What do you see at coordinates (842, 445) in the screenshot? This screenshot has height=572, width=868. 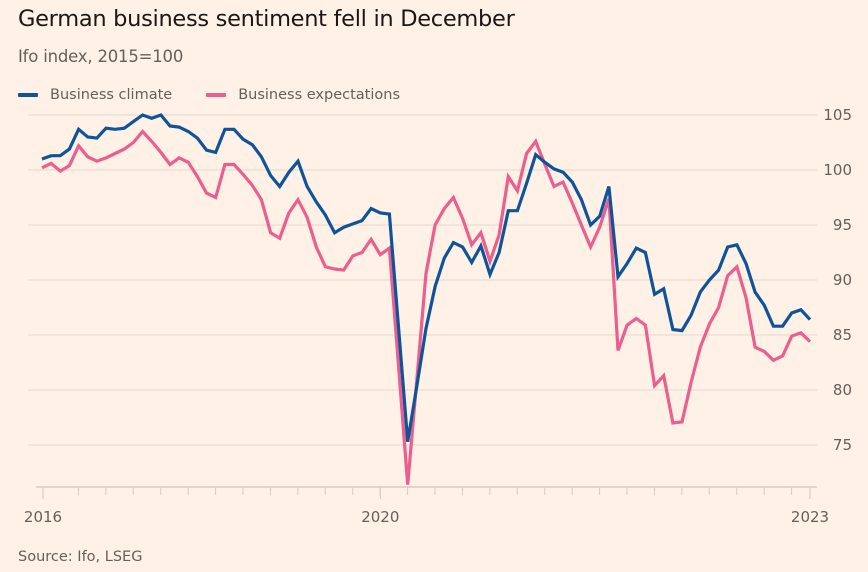 I see `y-tick-label: 75` at bounding box center [842, 445].